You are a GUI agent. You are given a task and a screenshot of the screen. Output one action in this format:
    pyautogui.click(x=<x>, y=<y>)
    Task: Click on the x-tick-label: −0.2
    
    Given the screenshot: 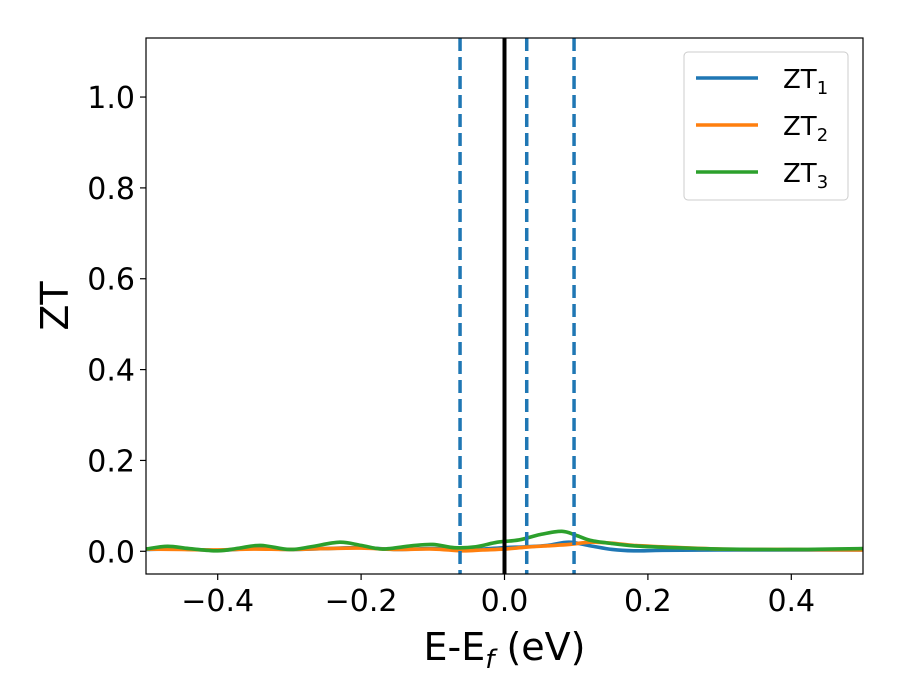 What is the action you would take?
    pyautogui.click(x=361, y=601)
    